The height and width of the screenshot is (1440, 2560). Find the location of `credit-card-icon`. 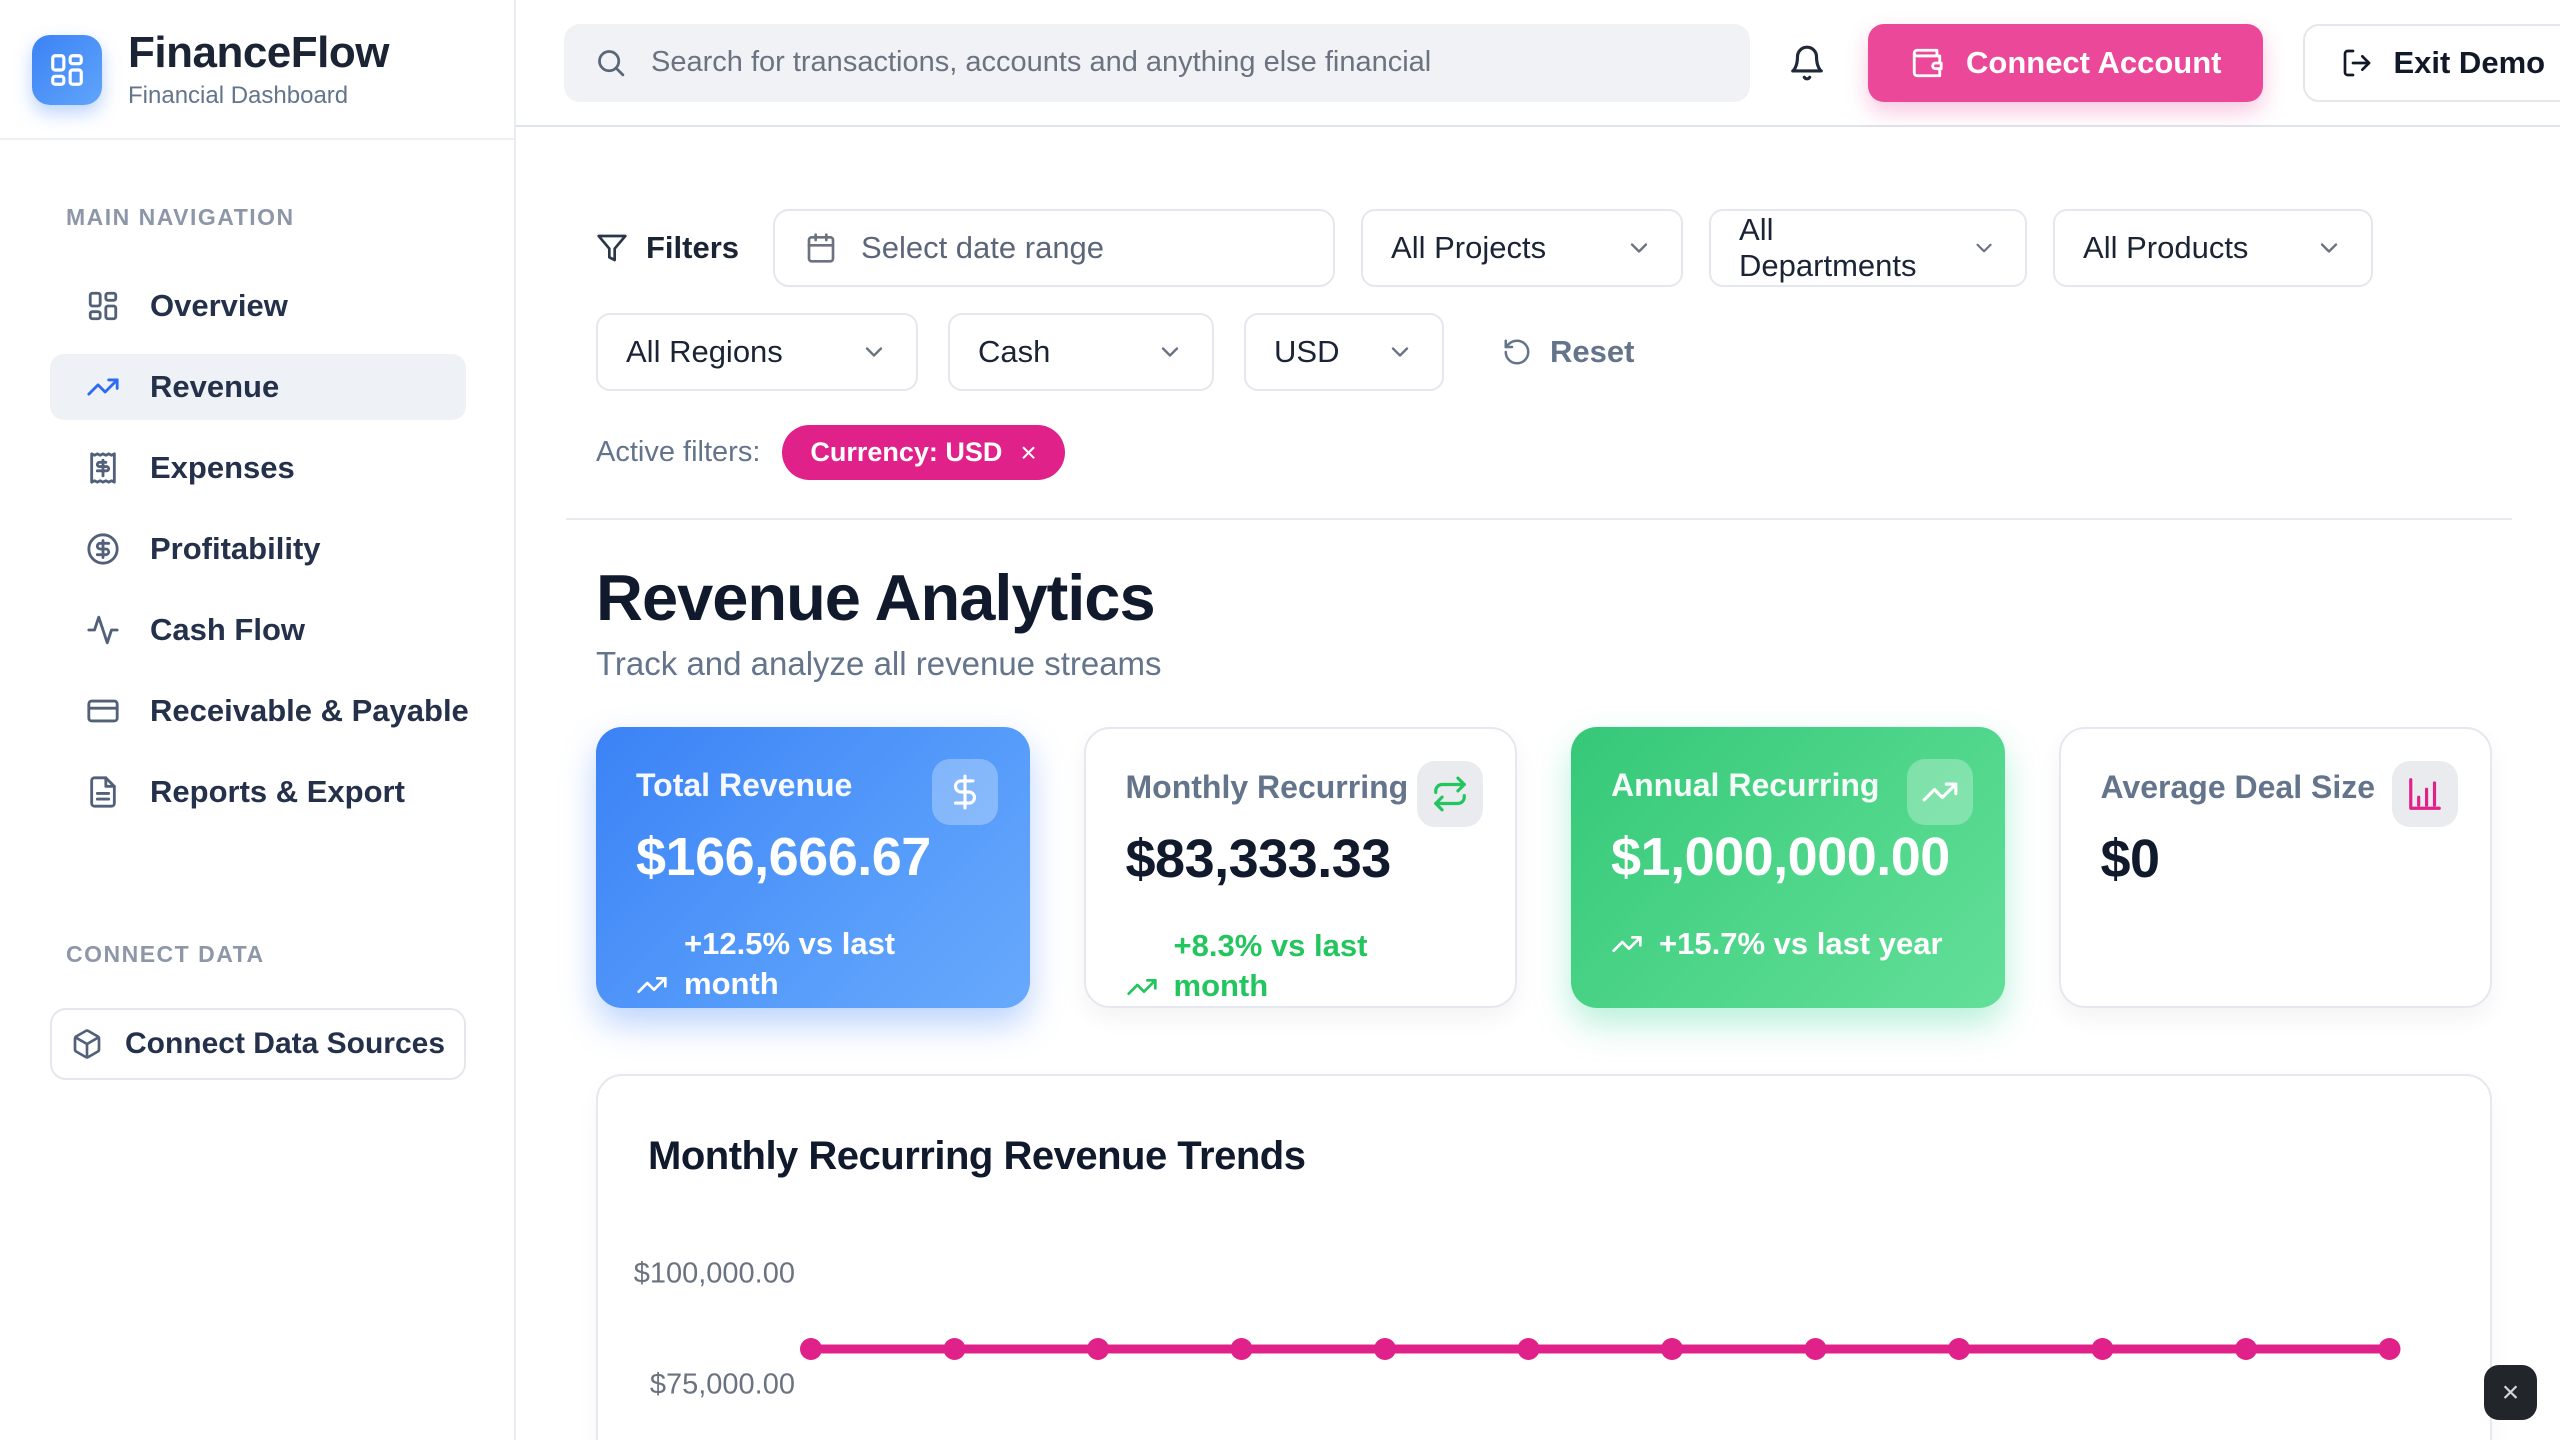

credit-card-icon is located at coordinates (103, 711).